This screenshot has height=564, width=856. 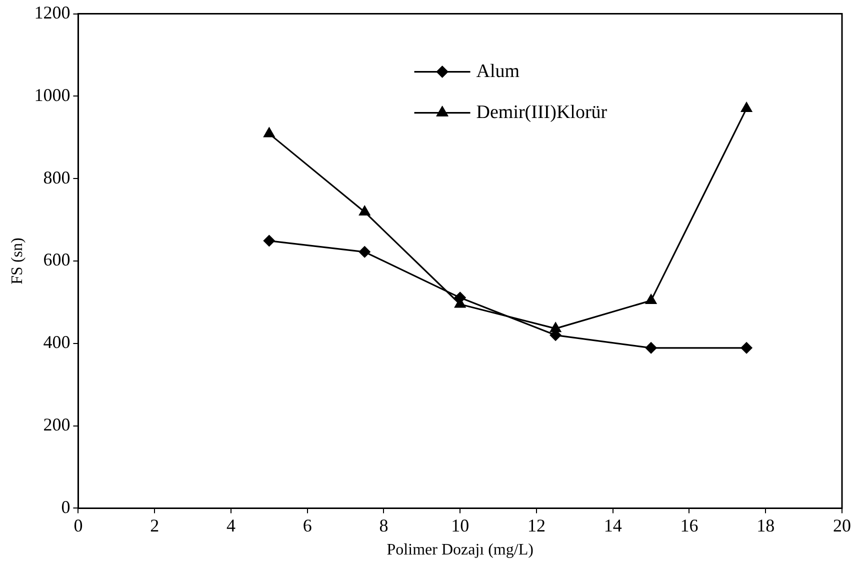 I want to click on x-tick-label: 4, so click(x=231, y=526).